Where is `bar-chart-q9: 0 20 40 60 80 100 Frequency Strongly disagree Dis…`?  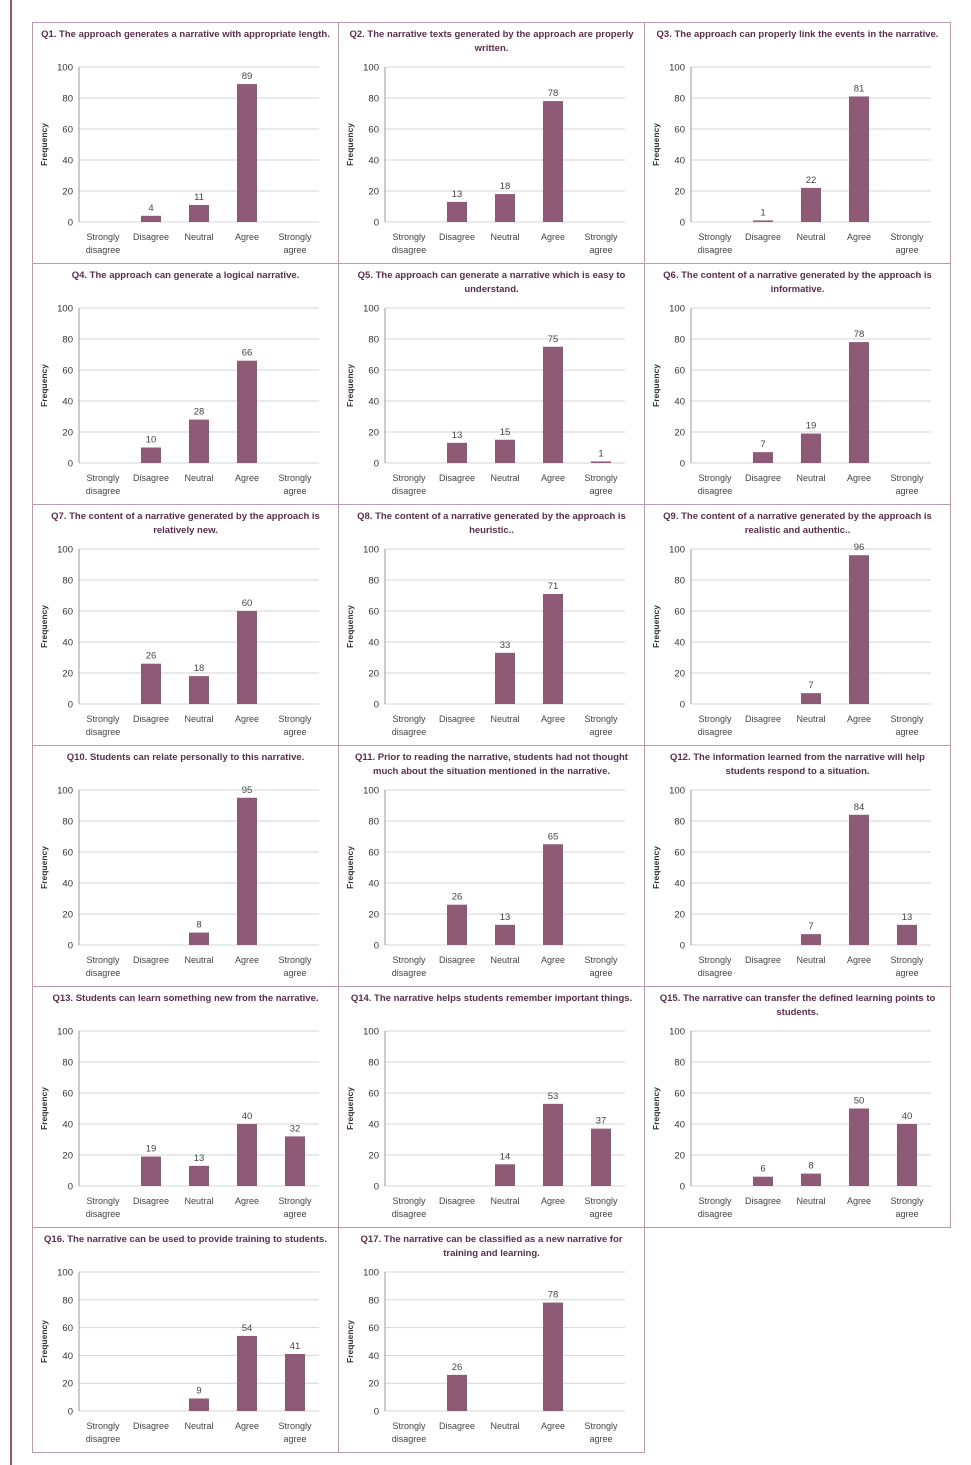 bar-chart-q9: 0 20 40 60 80 100 Frequency Strongly disagree Dis… is located at coordinates (791, 639).